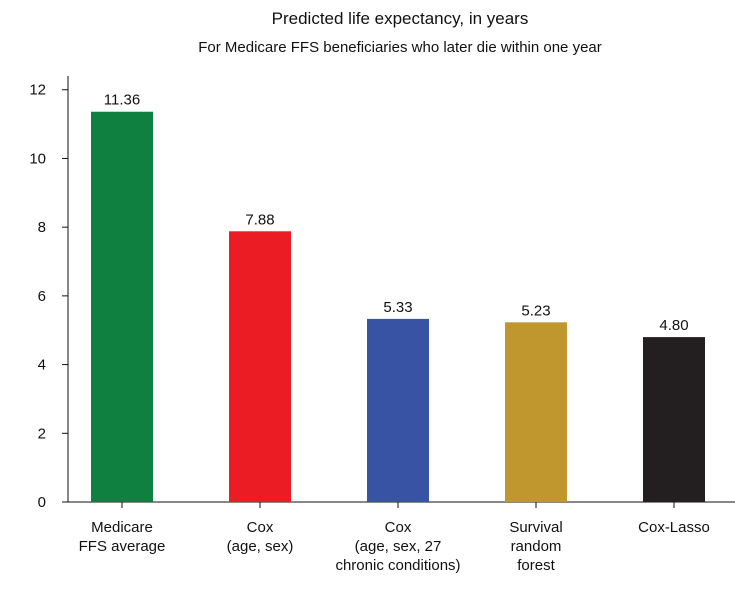 The height and width of the screenshot is (593, 735). What do you see at coordinates (260, 537) in the screenshot?
I see `x-tick-label: Cox (age, sex)` at bounding box center [260, 537].